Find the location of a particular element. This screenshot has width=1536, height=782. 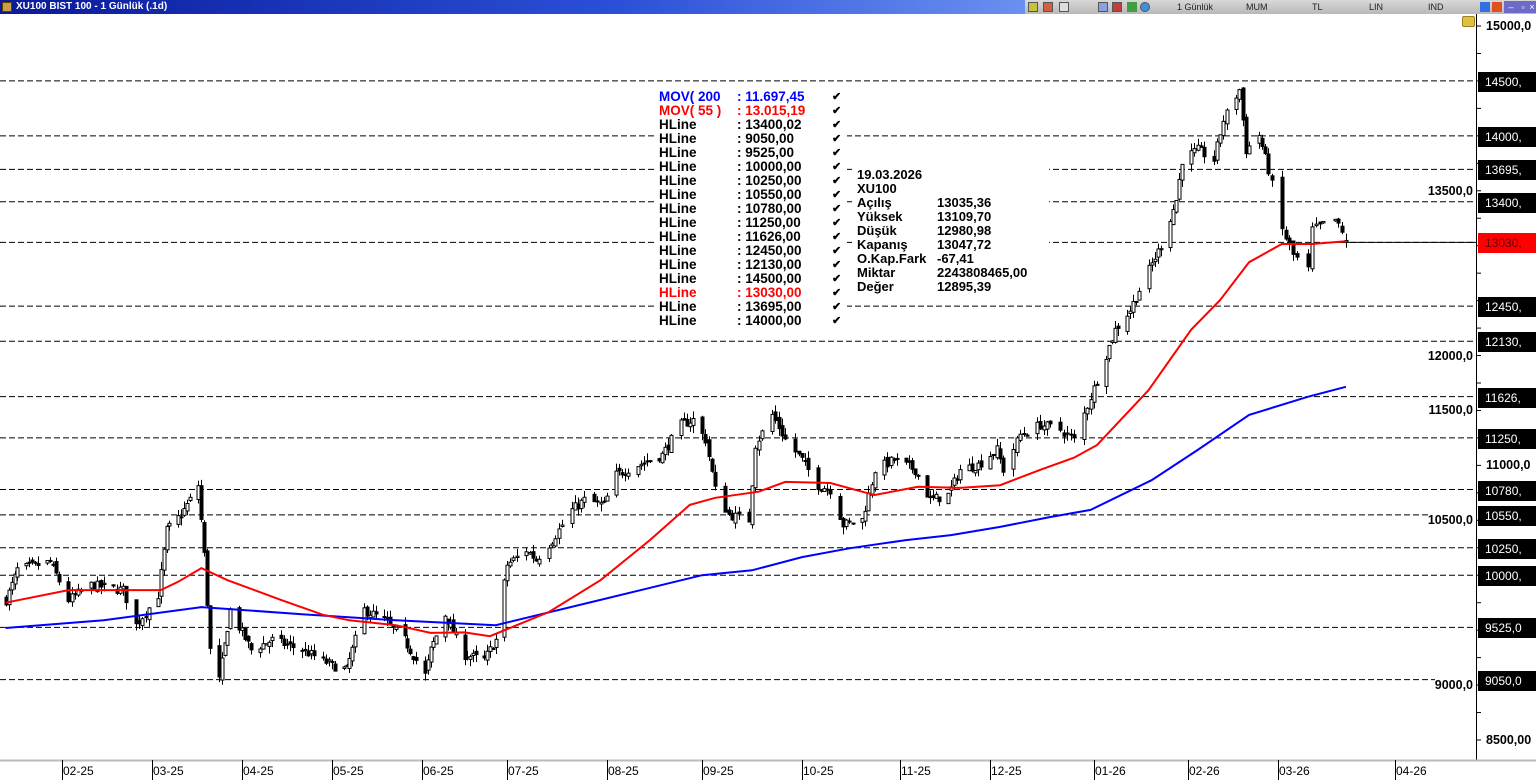

scale-selector: LIN is located at coordinates (1376, 7).